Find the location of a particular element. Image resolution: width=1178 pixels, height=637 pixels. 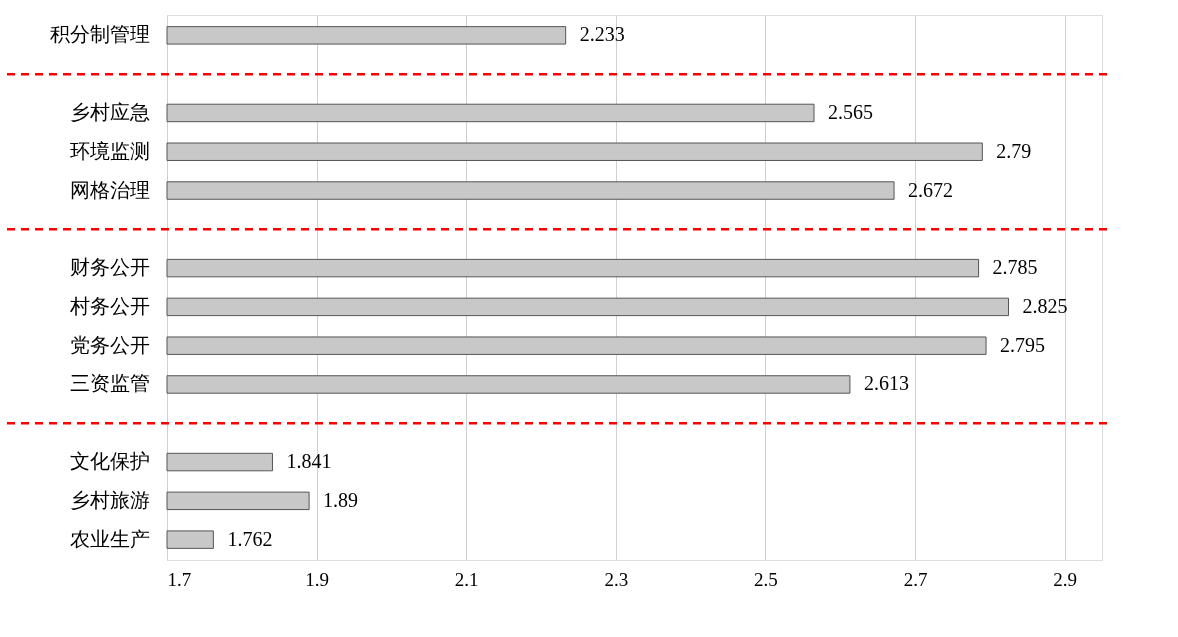

x-tick-label: 2.7 is located at coordinates (915, 579).